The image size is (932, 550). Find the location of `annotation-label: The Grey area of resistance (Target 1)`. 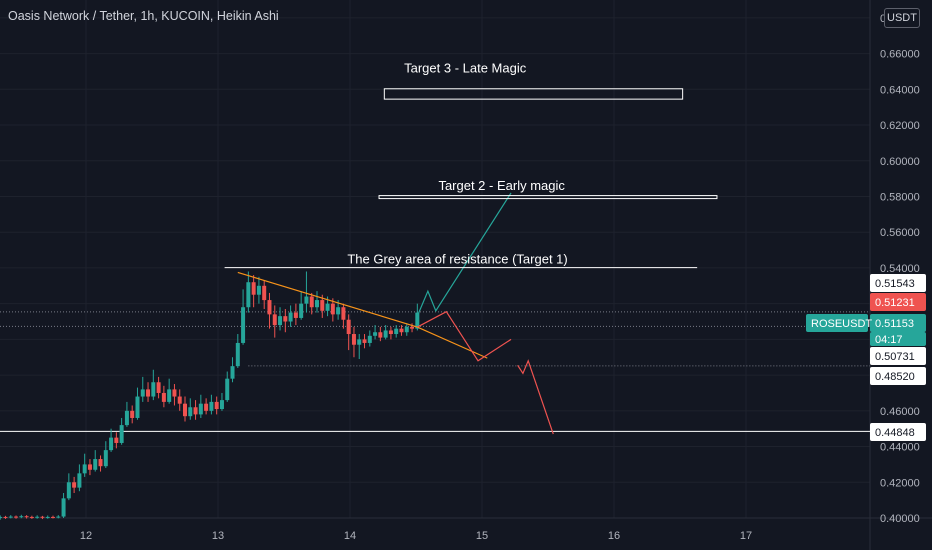

annotation-label: The Grey area of resistance (Target 1) is located at coordinates (457, 258).